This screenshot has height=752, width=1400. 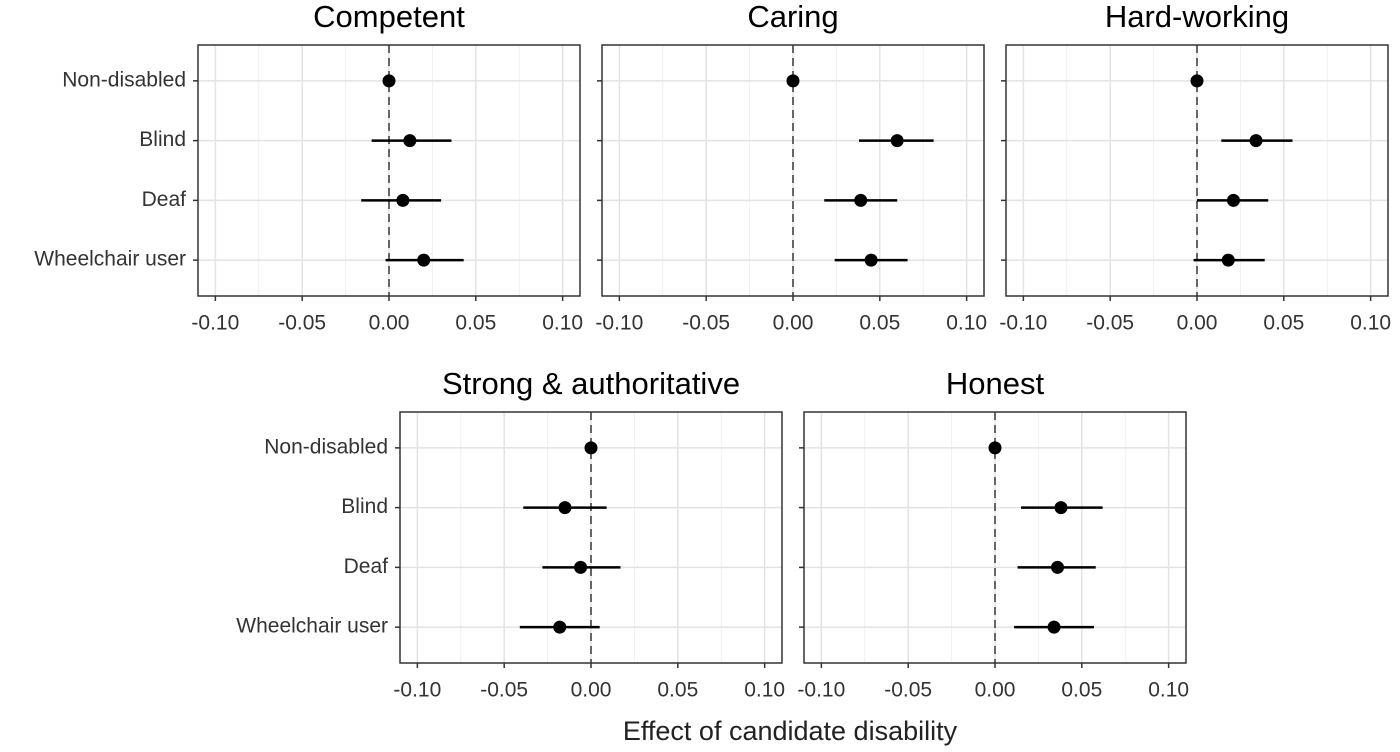 What do you see at coordinates (790, 731) in the screenshot?
I see `x-axis-label: Effect of candidate disability` at bounding box center [790, 731].